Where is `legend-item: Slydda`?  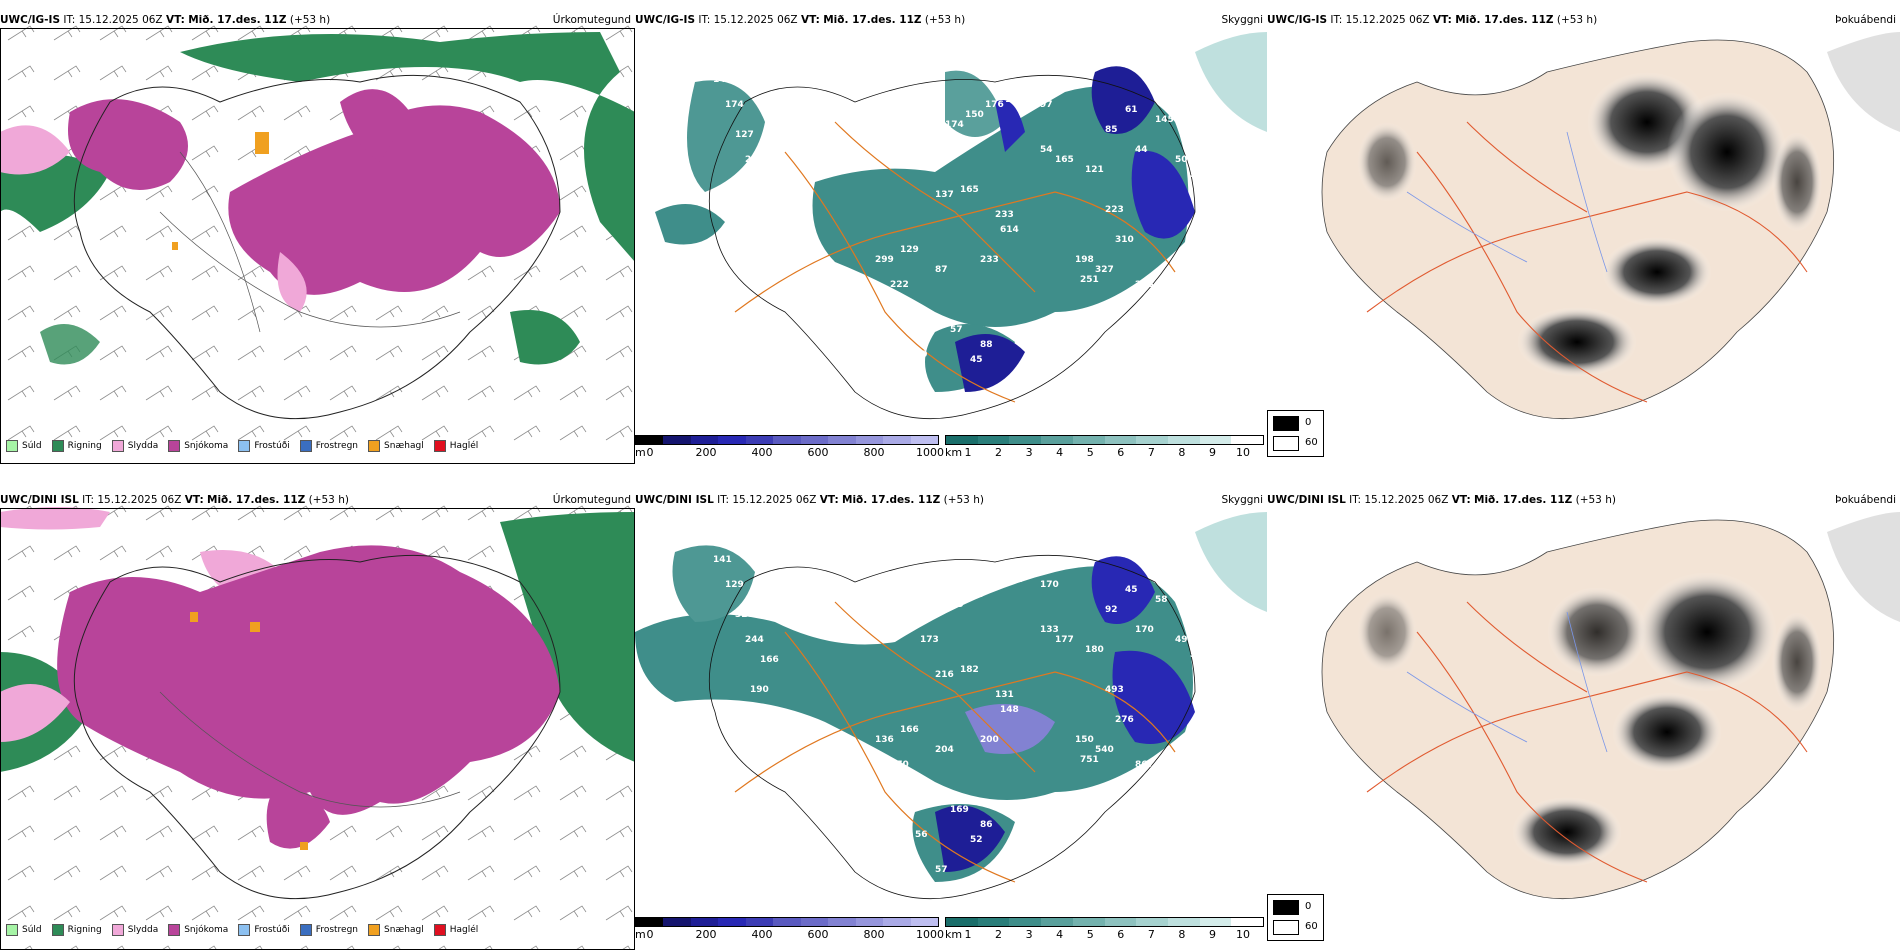 legend-item: Slydda is located at coordinates (134, 446).